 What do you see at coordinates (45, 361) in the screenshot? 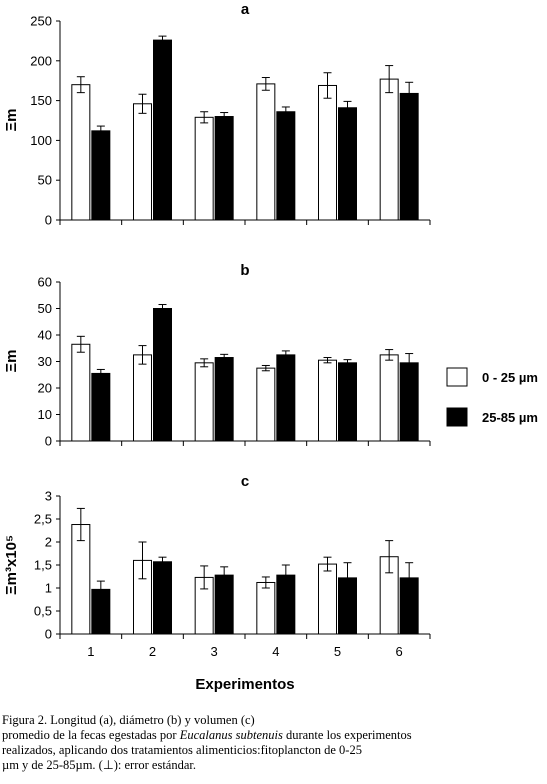
I see `y-tick-label: 30` at bounding box center [45, 361].